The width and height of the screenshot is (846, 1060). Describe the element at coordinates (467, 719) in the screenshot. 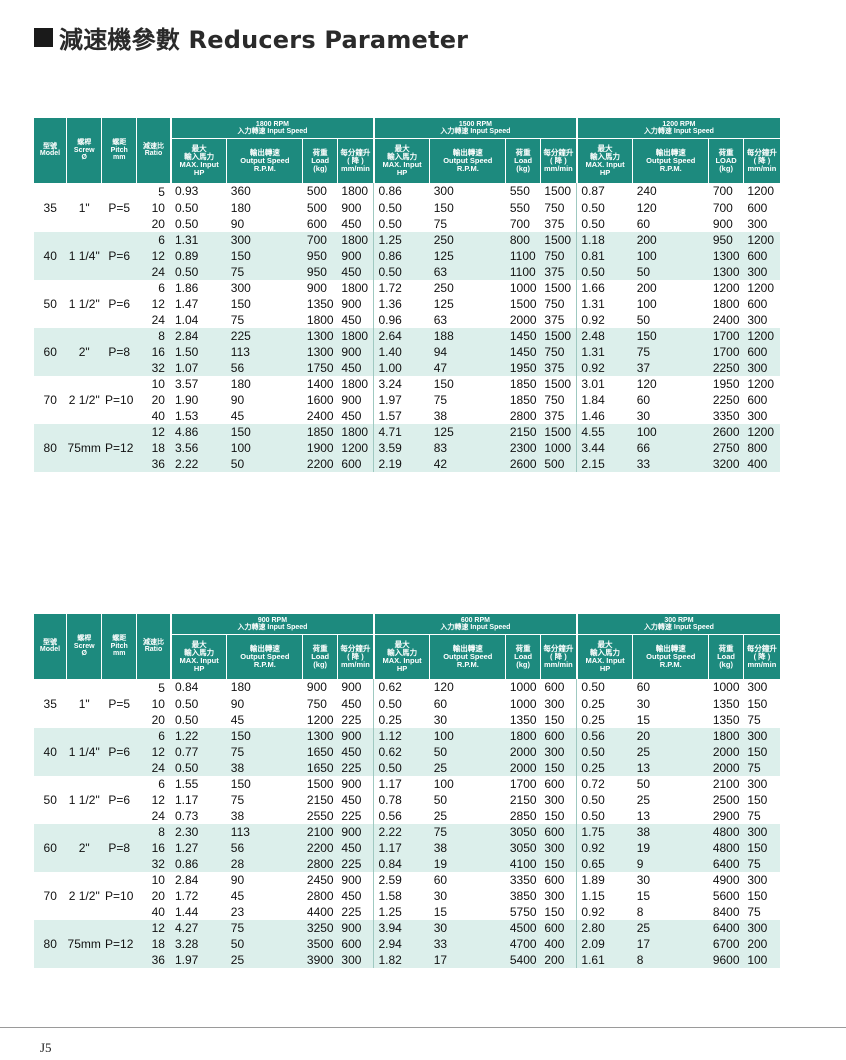

I see `output-speed-cell: 30` at that location.